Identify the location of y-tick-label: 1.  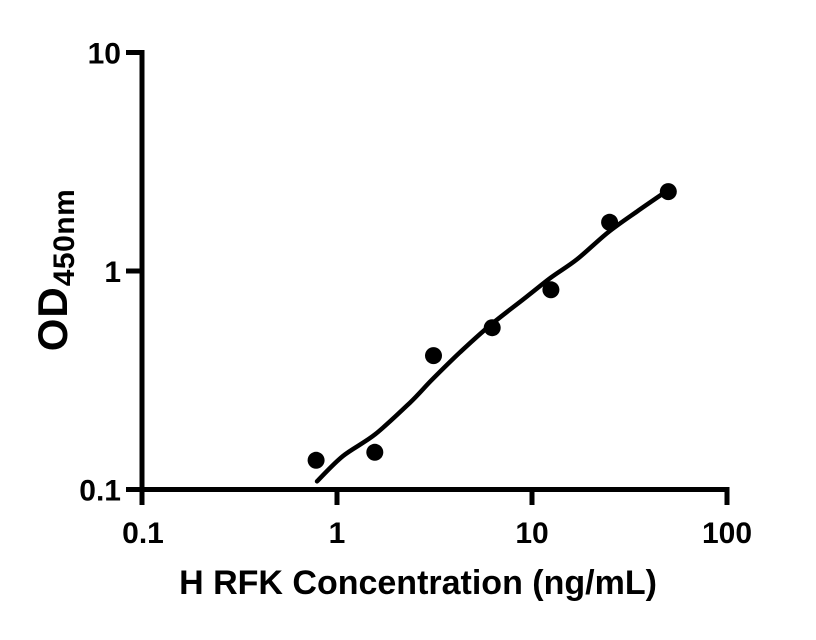
(112, 272).